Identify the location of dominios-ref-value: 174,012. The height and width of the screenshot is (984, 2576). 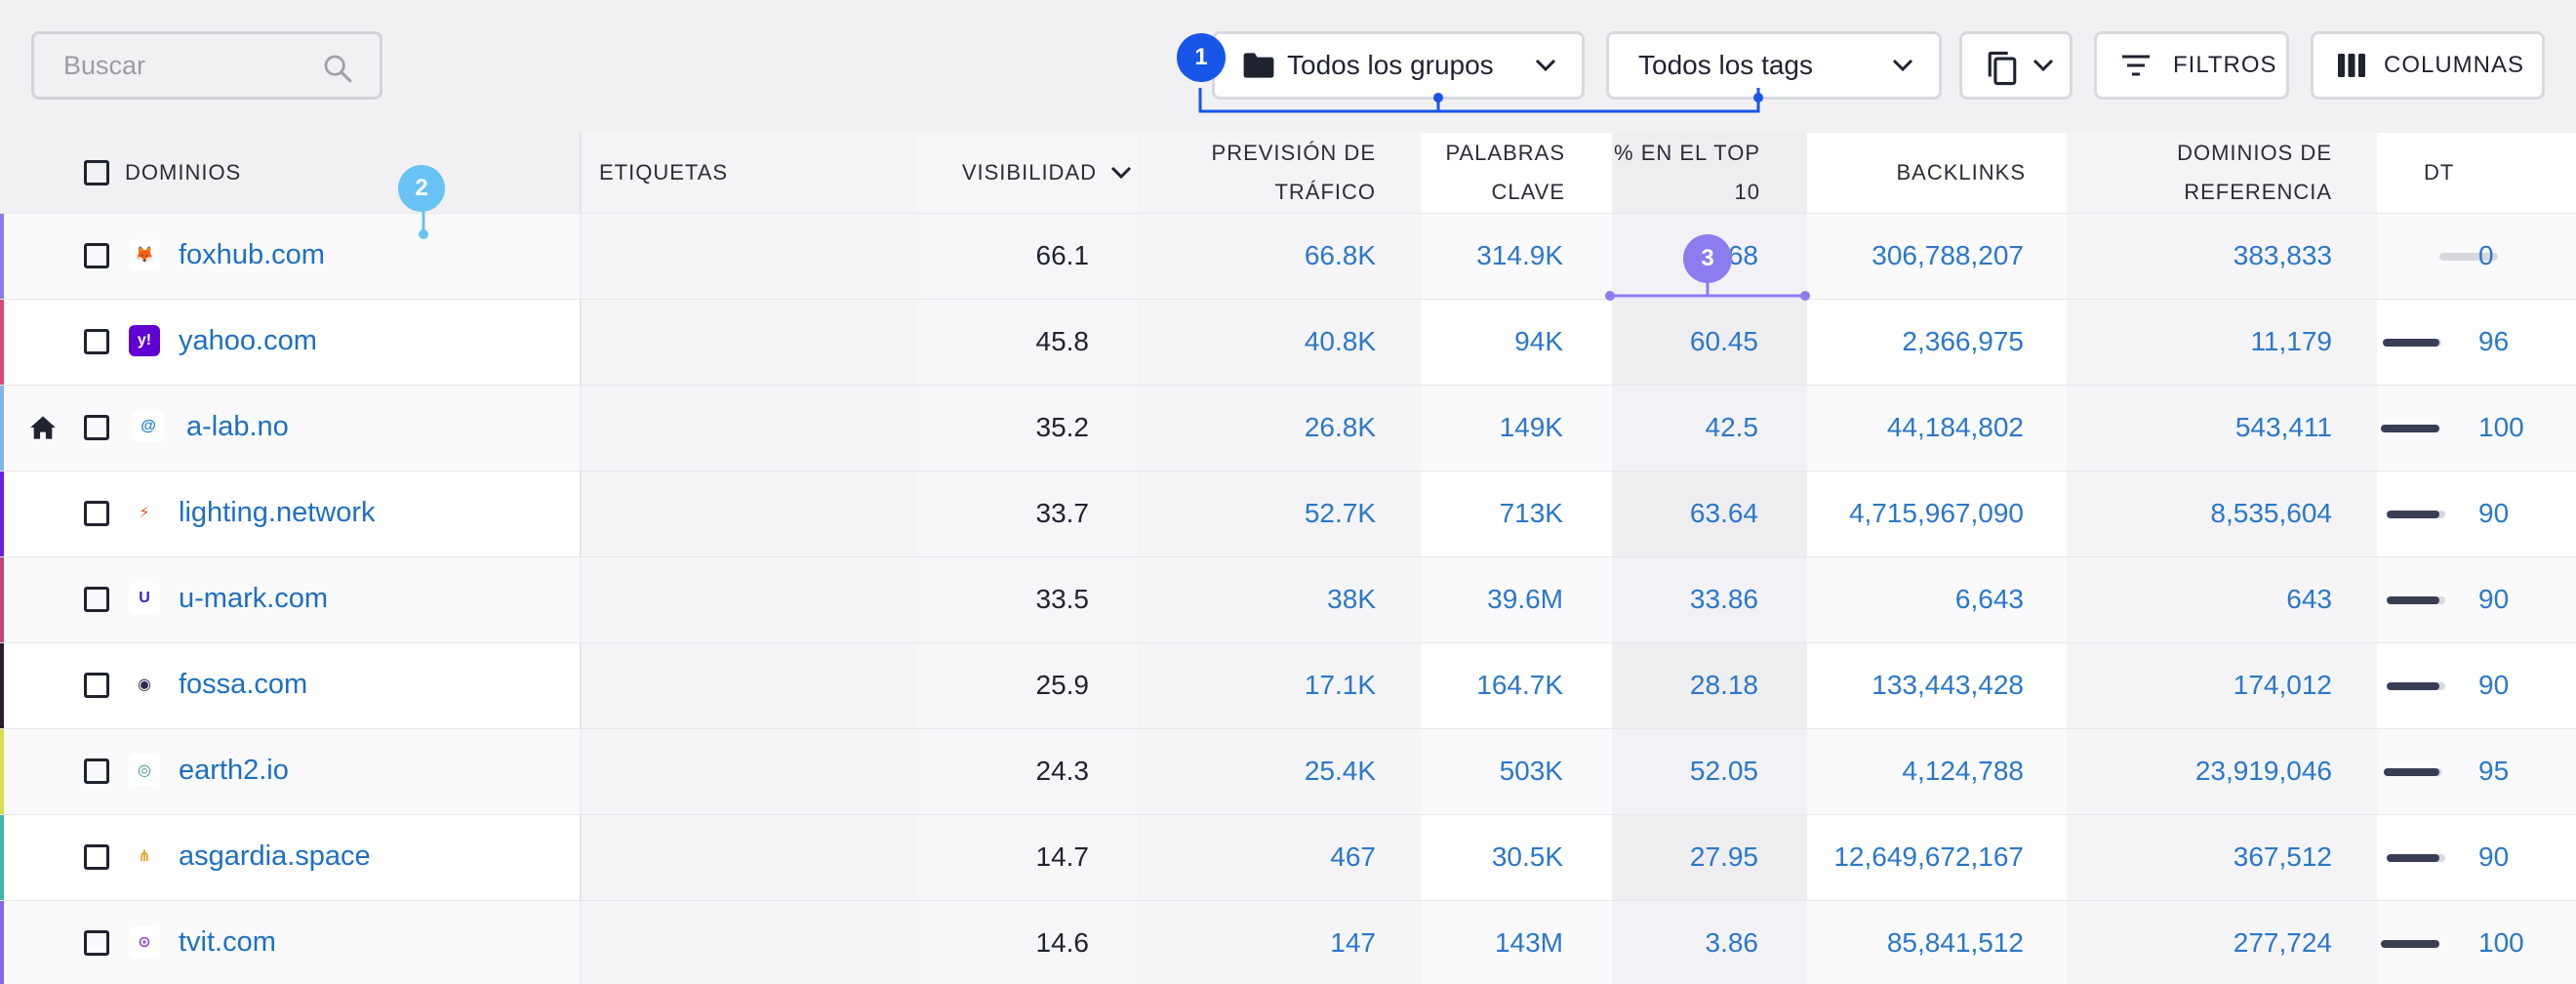
(2282, 685).